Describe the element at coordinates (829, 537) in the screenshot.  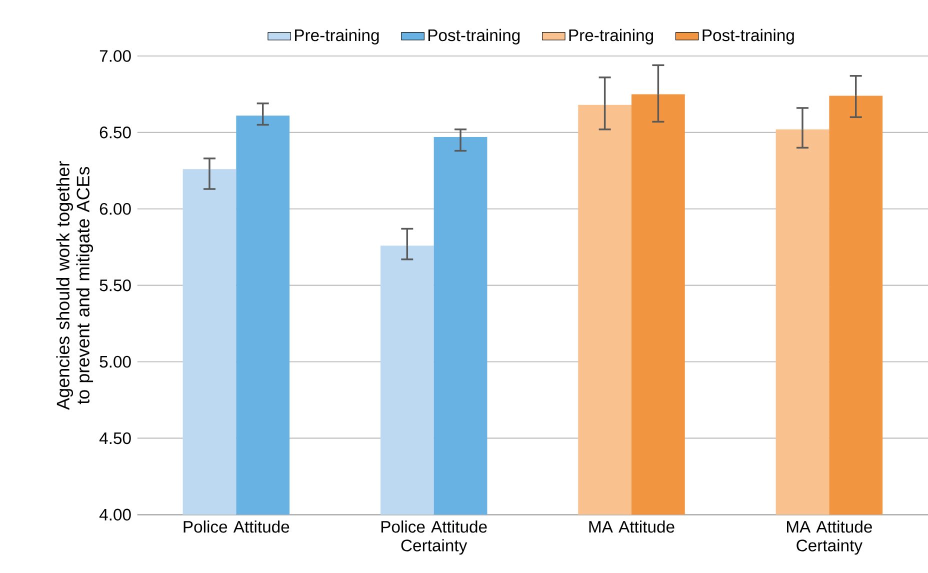
I see `x-tick-label: MA Attitude Certainty` at that location.